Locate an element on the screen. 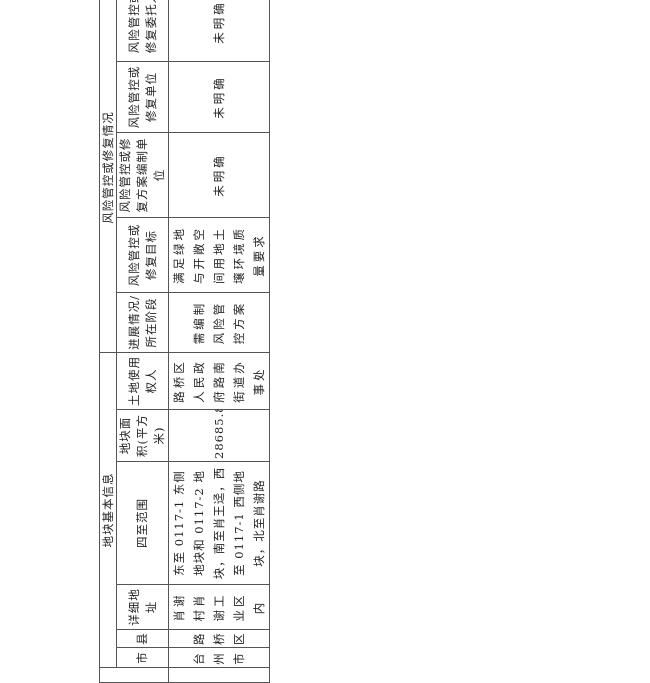 The width and height of the screenshot is (650, 683). header-plan-unit: 风险管控或修复方案编制单位 is located at coordinates (142, 175).